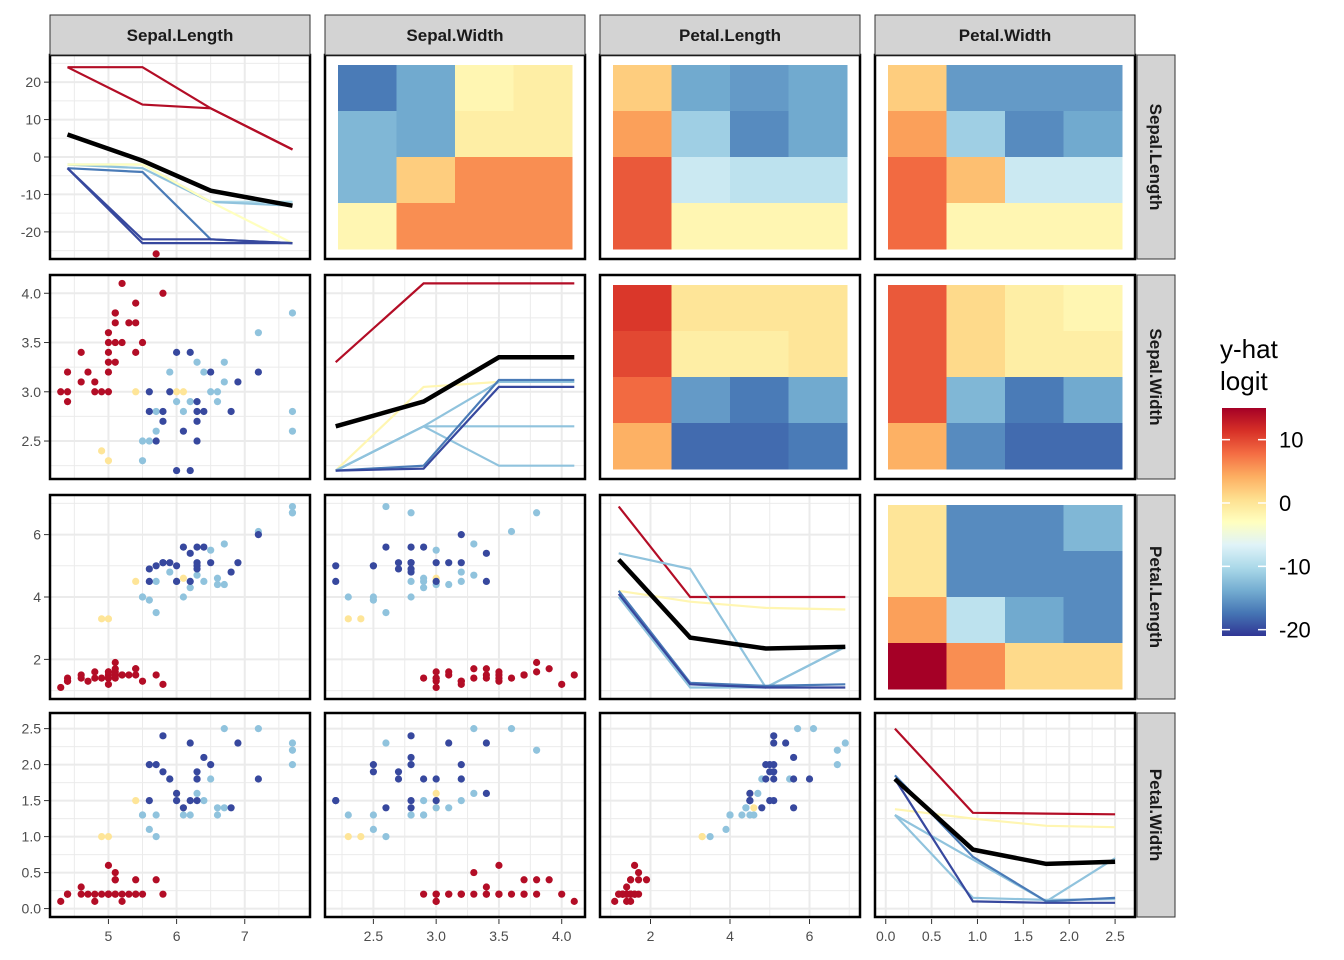 The width and height of the screenshot is (1344, 960). I want to click on x-tick-label: 4, so click(730, 936).